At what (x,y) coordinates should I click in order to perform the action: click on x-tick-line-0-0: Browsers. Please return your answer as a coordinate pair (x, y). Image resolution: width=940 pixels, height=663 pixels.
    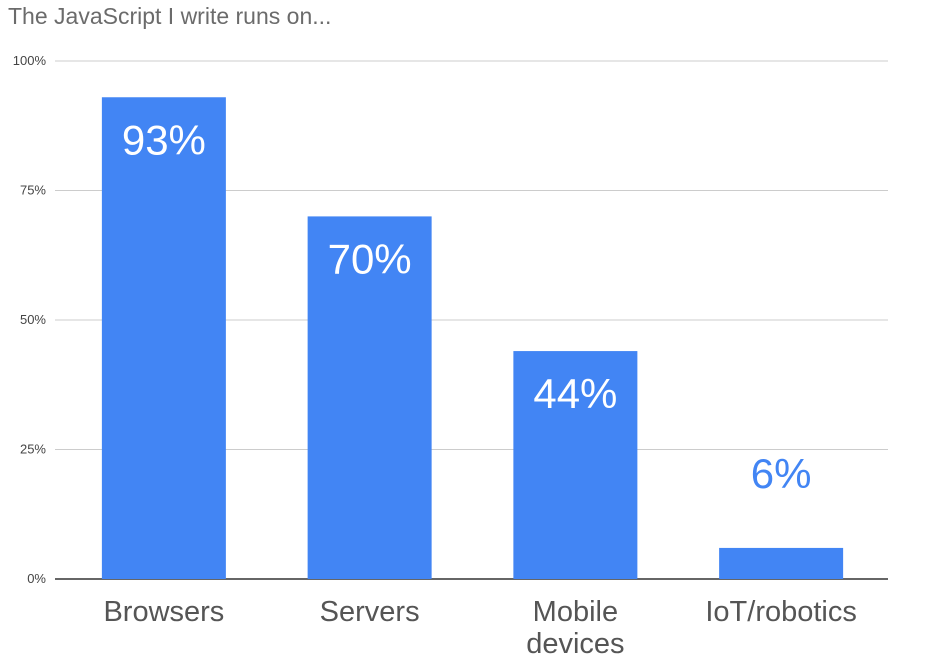
    Looking at the image, I should click on (163, 612).